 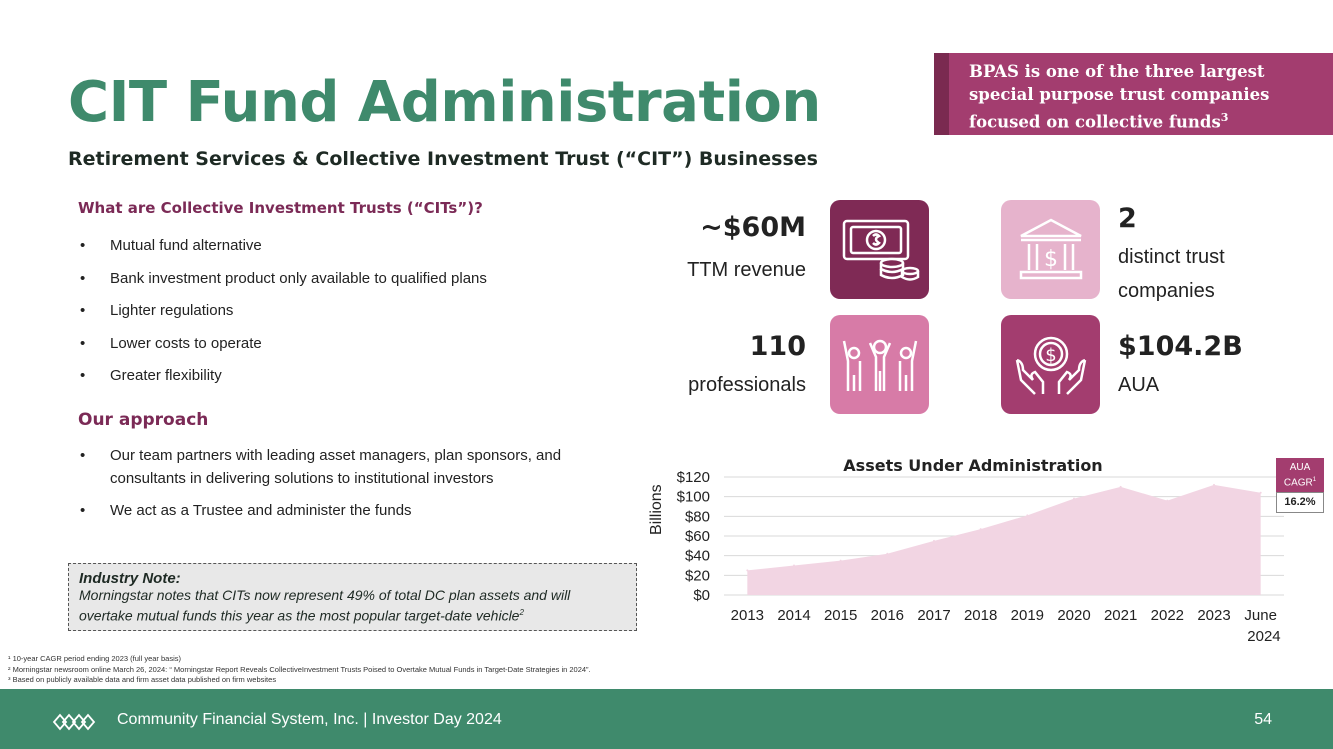 I want to click on y-tick-label: $40, so click(x=697, y=556).